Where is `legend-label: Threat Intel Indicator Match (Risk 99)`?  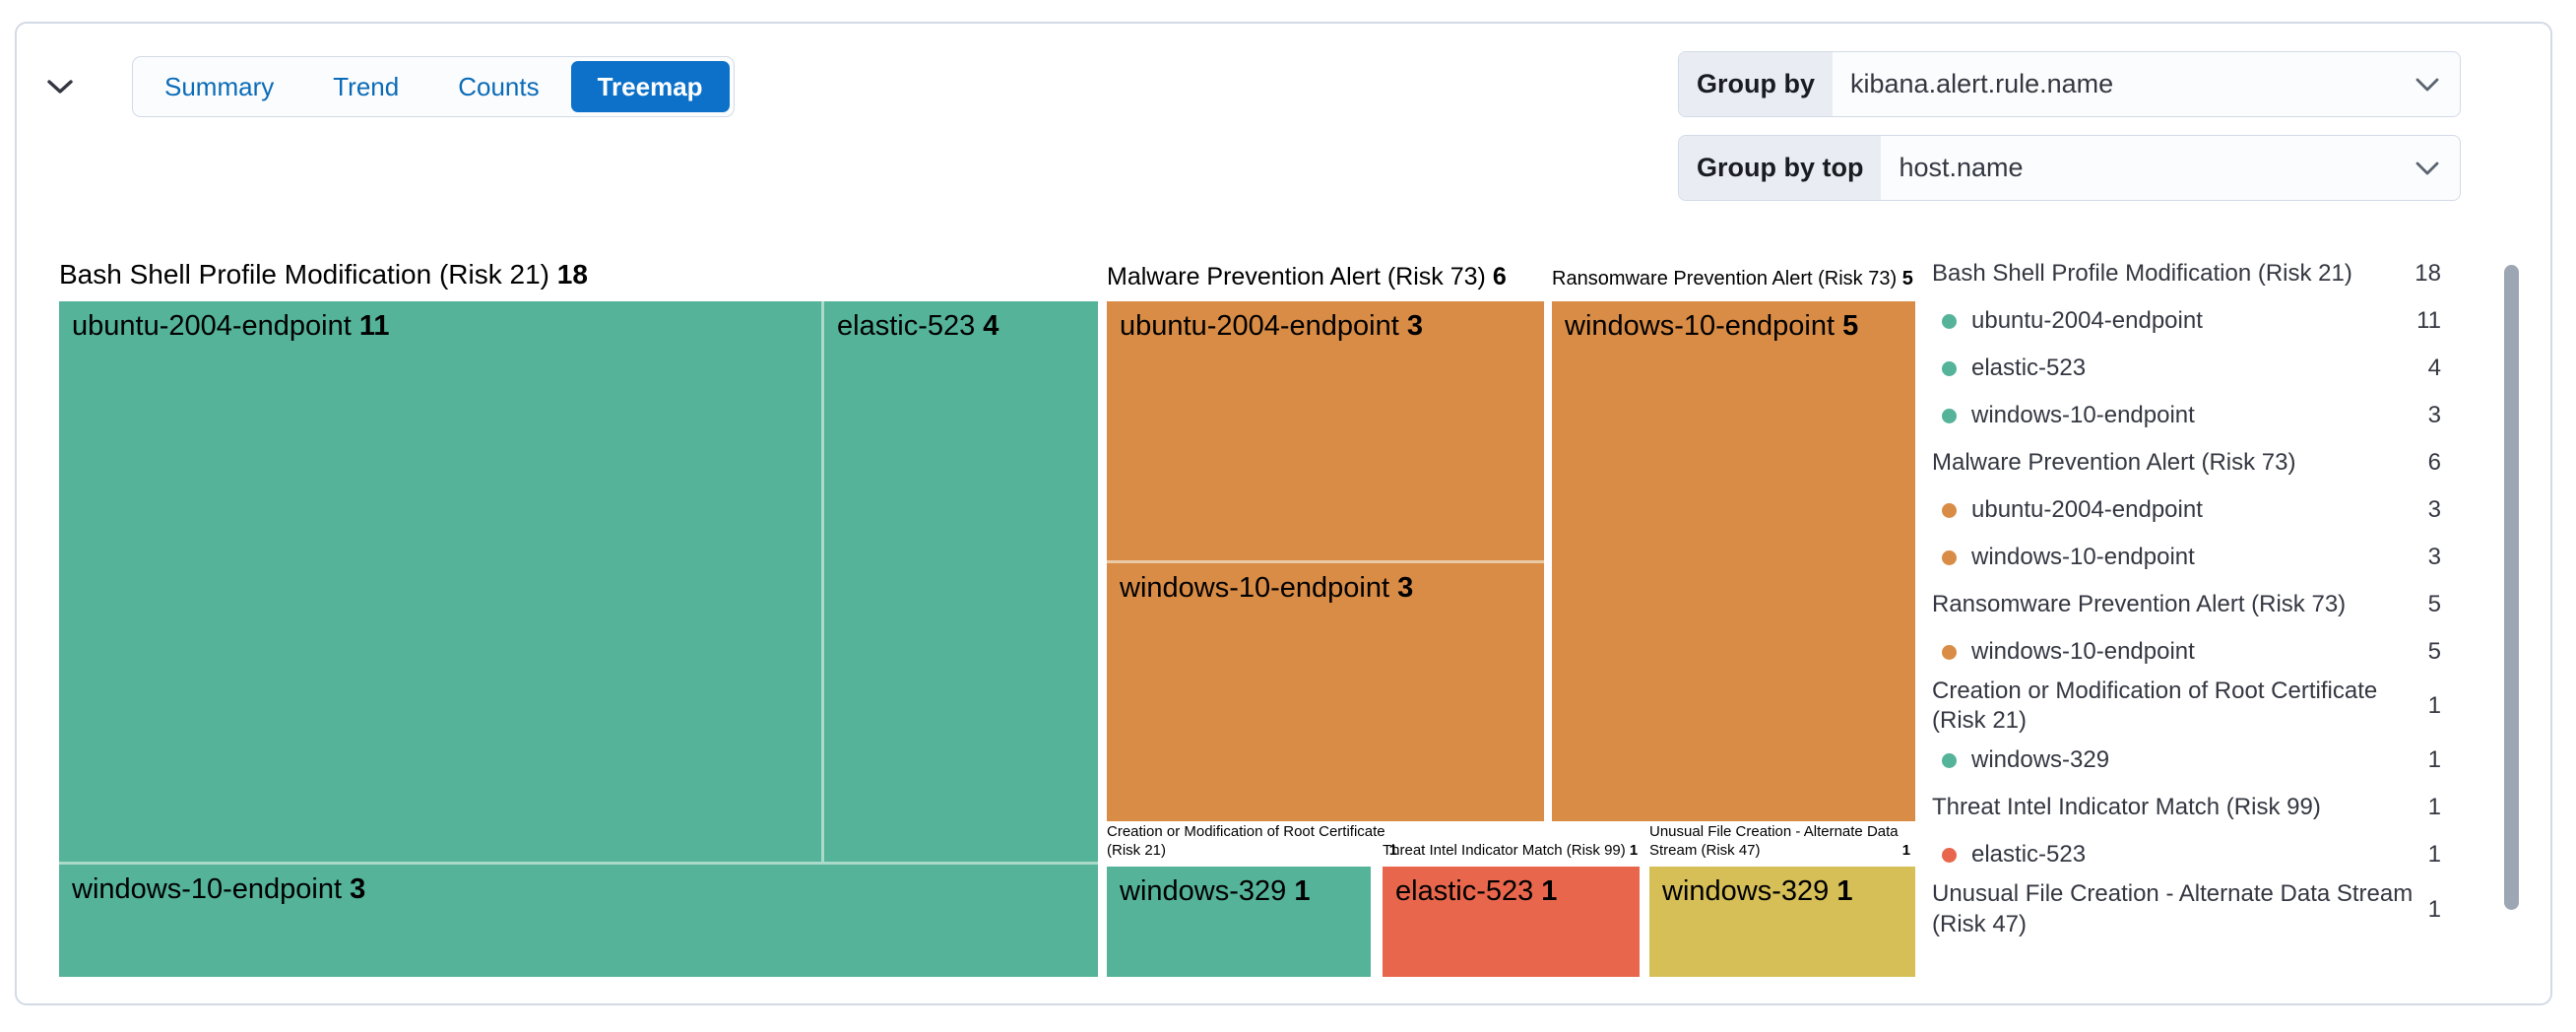
legend-label: Threat Intel Indicator Match (Risk 99) is located at coordinates (2126, 807).